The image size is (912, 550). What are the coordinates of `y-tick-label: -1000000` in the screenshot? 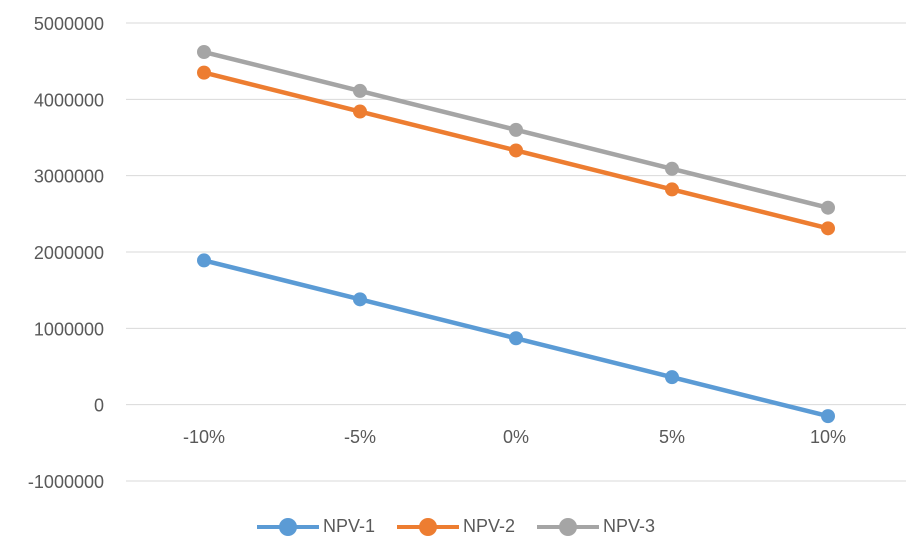 It's located at (66, 482).